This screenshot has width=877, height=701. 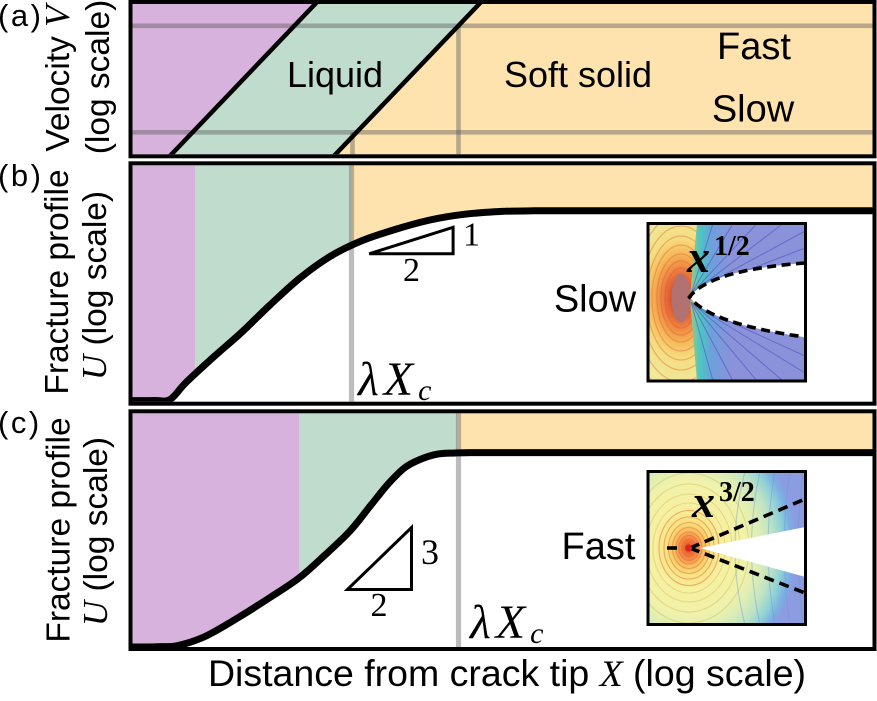 What do you see at coordinates (507, 673) in the screenshot?
I see `svg-text:Distance from crack tip X (log: Distance from crack tip X (log scale)` at bounding box center [507, 673].